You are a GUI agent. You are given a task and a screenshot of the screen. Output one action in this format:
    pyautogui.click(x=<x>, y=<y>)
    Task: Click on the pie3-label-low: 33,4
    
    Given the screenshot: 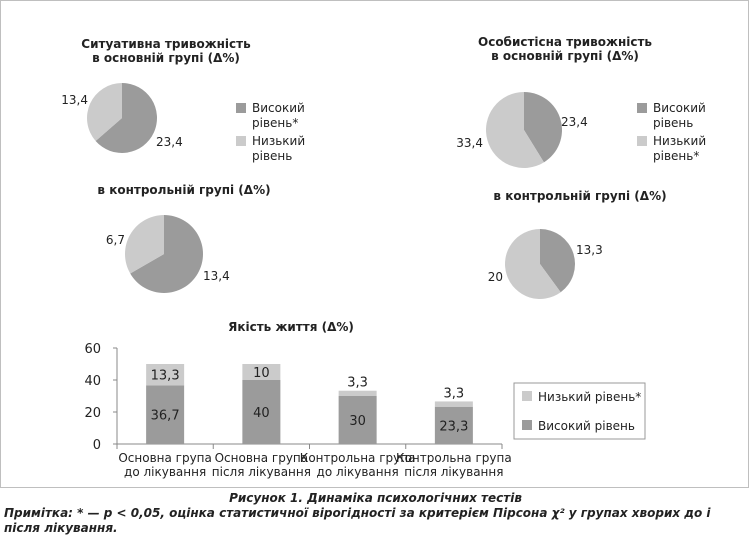 What is the action you would take?
    pyautogui.click(x=469, y=143)
    